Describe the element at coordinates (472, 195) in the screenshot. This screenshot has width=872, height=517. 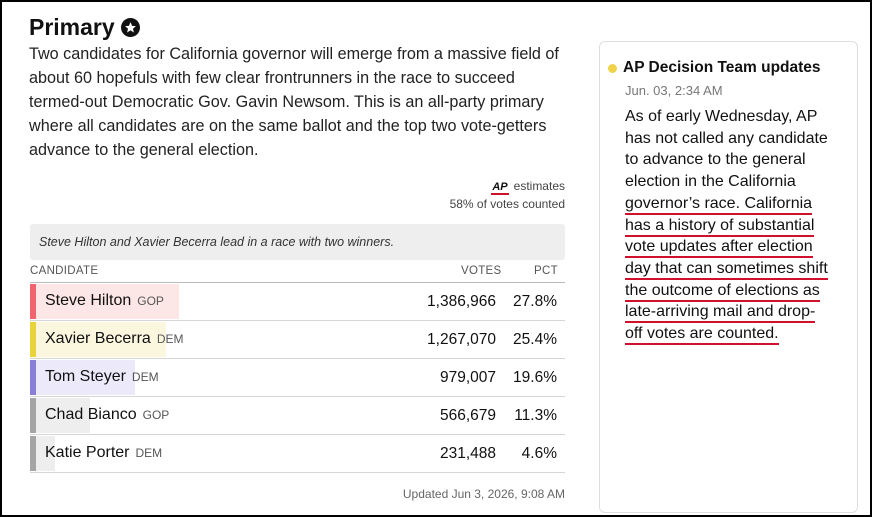
I see `estimates-block: AP estimates 58% of votes counted` at that location.